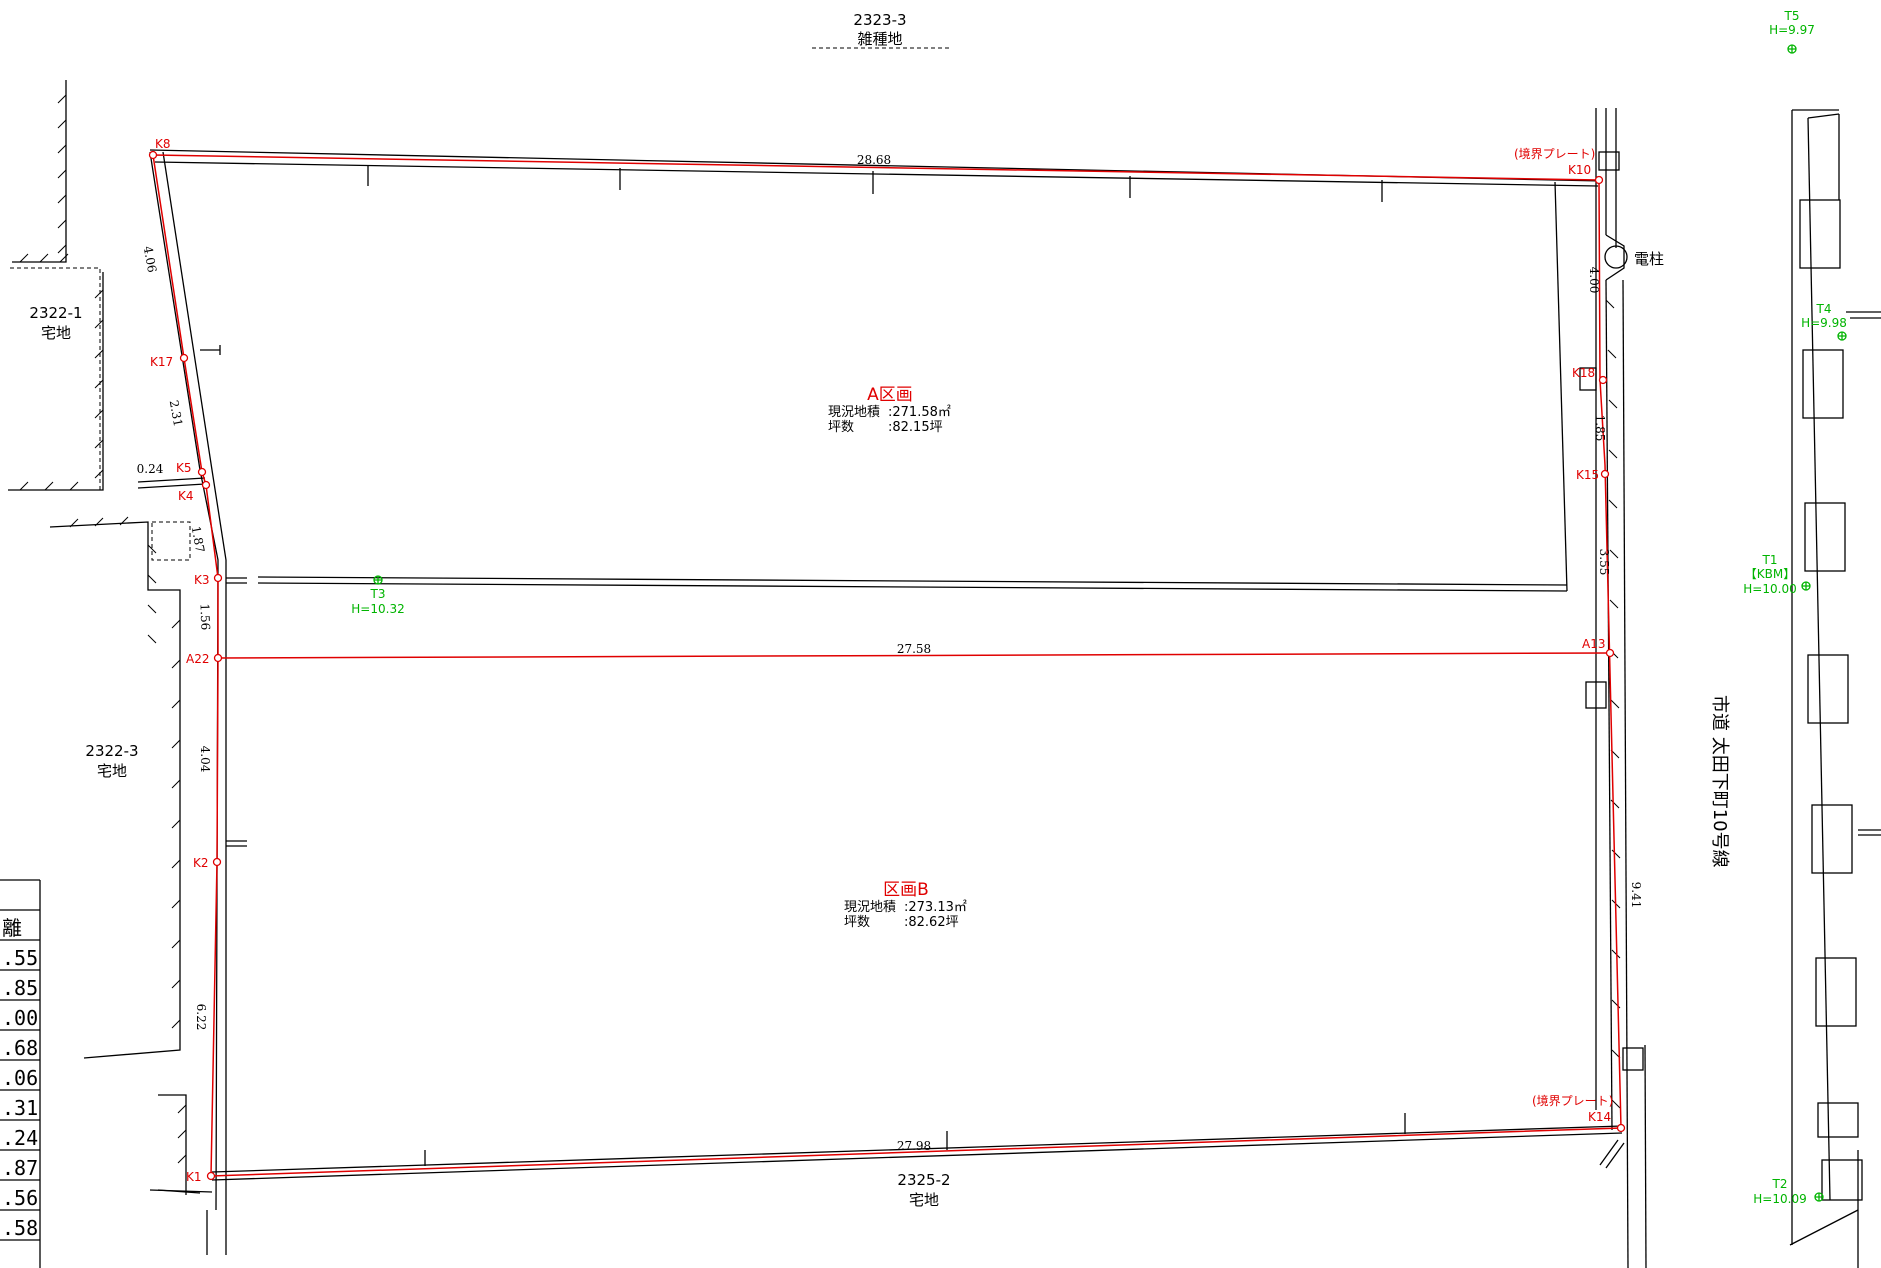 The width and height of the screenshot is (1881, 1268). I want to click on benchmark-t2-h: H=10.09, so click(1779, 1199).